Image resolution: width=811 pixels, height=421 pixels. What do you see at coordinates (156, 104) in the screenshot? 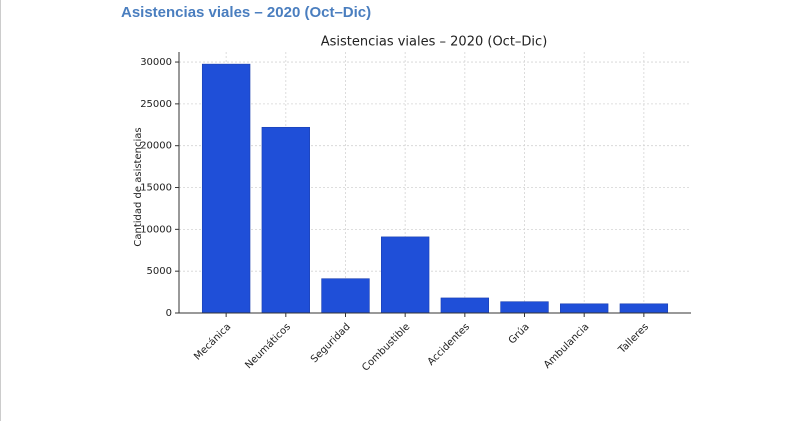
I see `y-tick-label: 25000` at bounding box center [156, 104].